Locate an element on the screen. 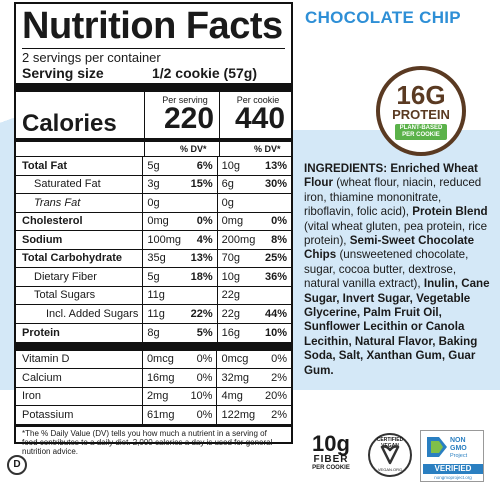  fiber-amount: 10g is located at coordinates (331, 443).